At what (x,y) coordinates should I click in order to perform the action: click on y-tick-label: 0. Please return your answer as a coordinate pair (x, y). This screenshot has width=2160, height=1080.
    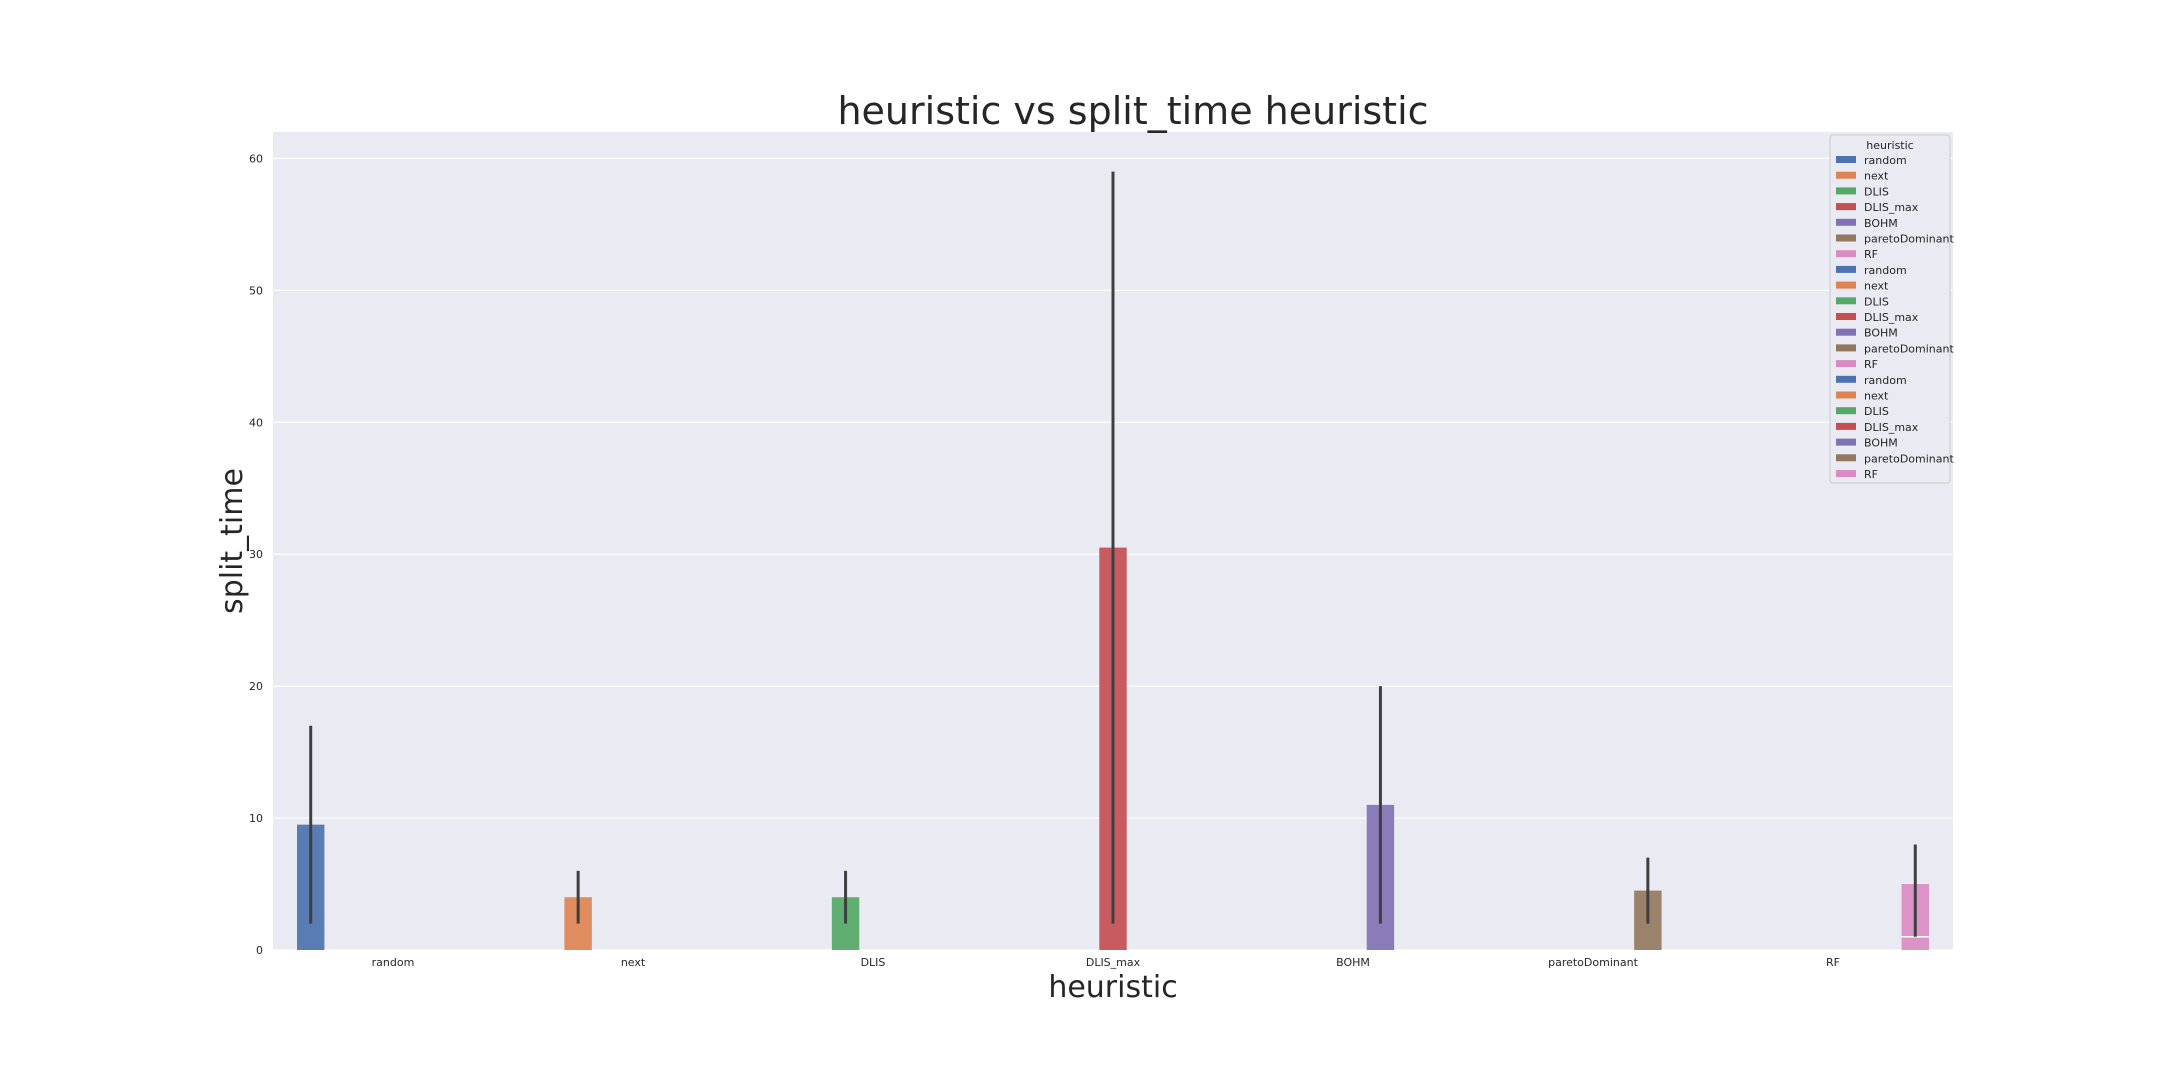
    Looking at the image, I should click on (259, 950).